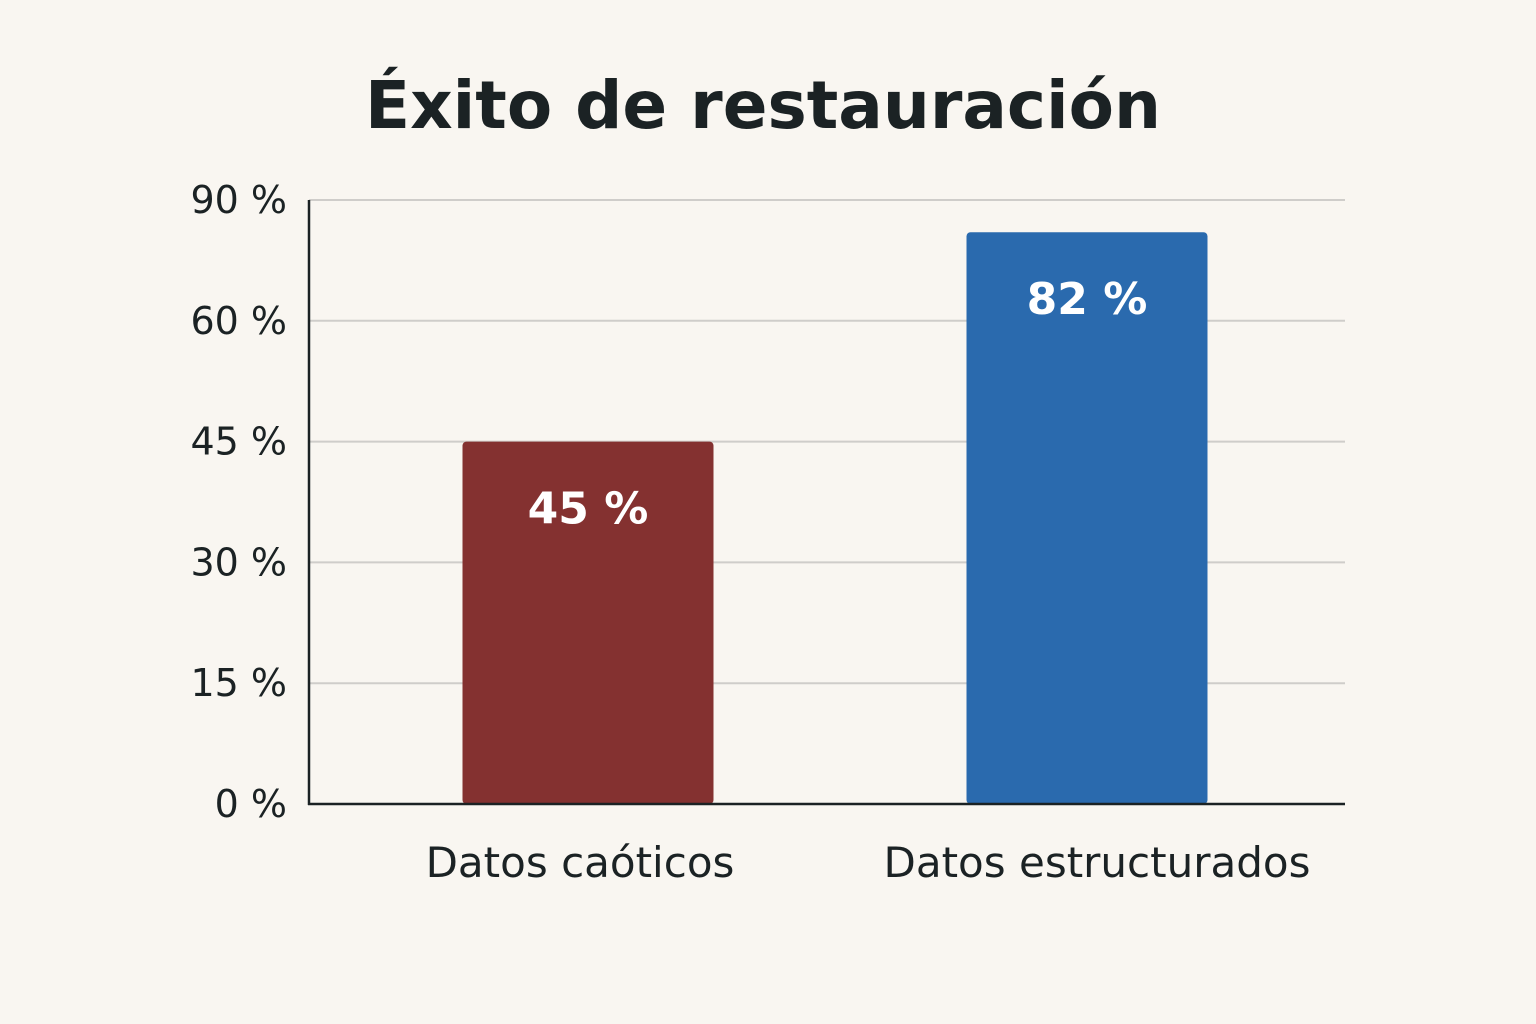 The height and width of the screenshot is (1024, 1536). I want to click on y-tick-label: 60 %, so click(238, 321).